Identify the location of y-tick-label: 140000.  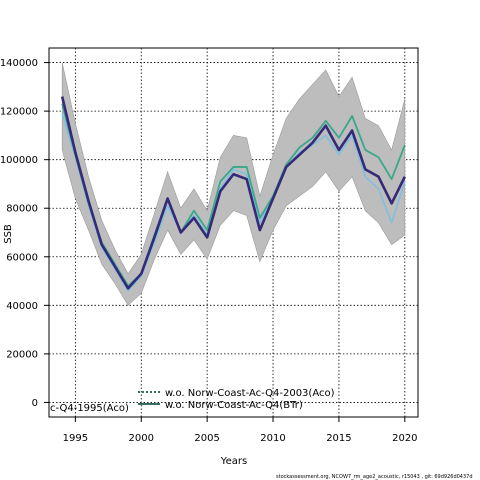
(19, 63).